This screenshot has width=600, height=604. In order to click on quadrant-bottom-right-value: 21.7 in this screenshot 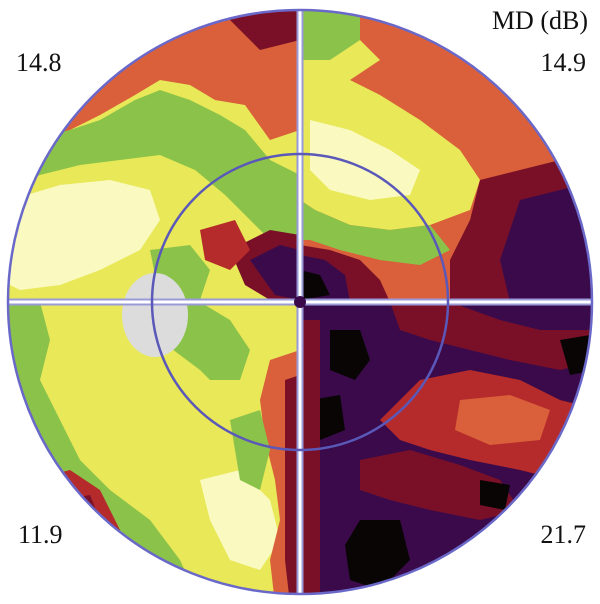, I will do `click(563, 534)`.